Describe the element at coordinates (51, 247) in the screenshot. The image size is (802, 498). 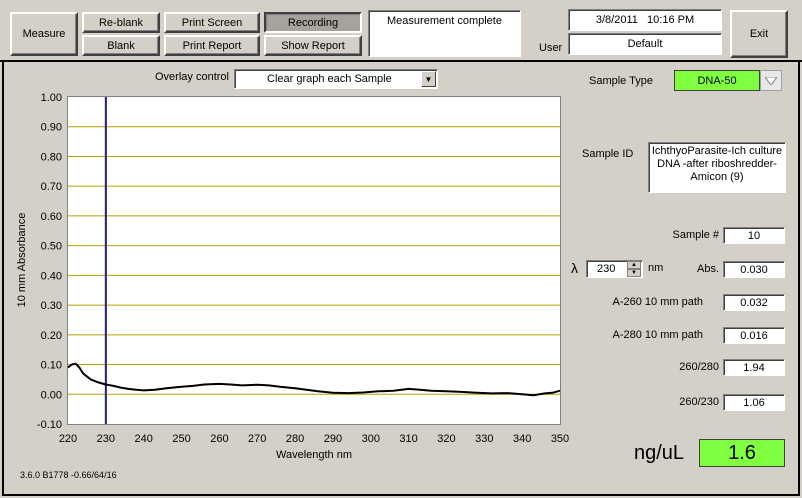
I see `y-tick-label: 0.50` at that location.